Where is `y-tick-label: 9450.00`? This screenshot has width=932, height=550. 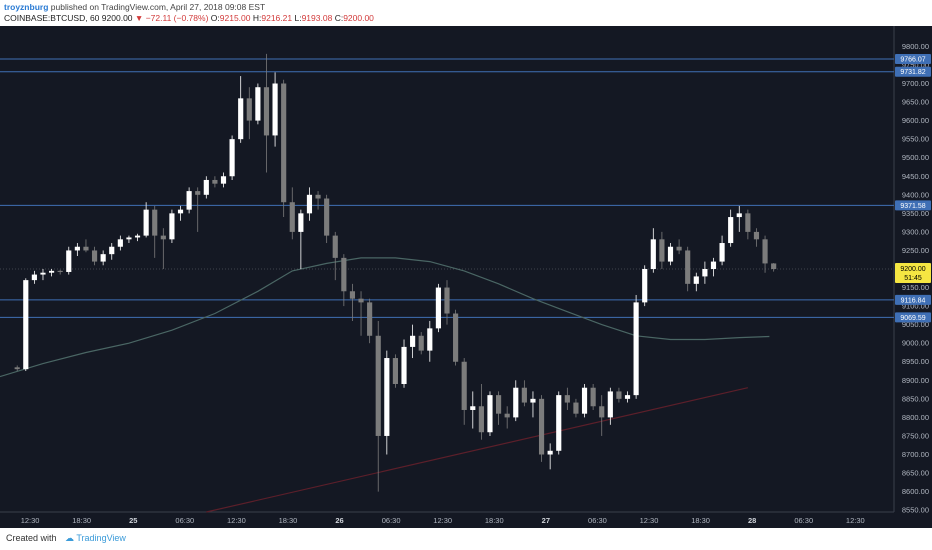 y-tick-label: 9450.00 is located at coordinates (915, 176).